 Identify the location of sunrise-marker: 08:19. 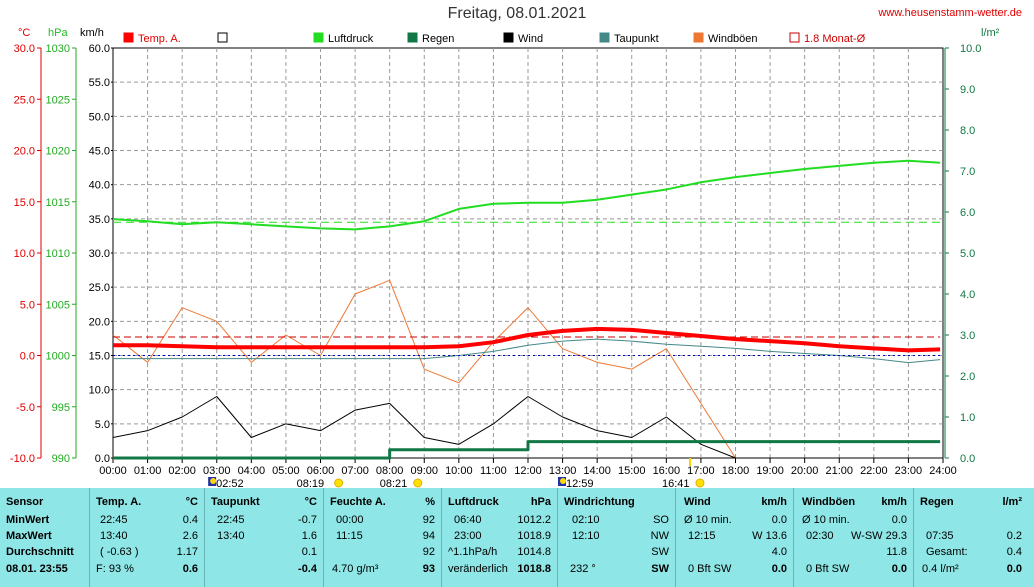
(320, 483).